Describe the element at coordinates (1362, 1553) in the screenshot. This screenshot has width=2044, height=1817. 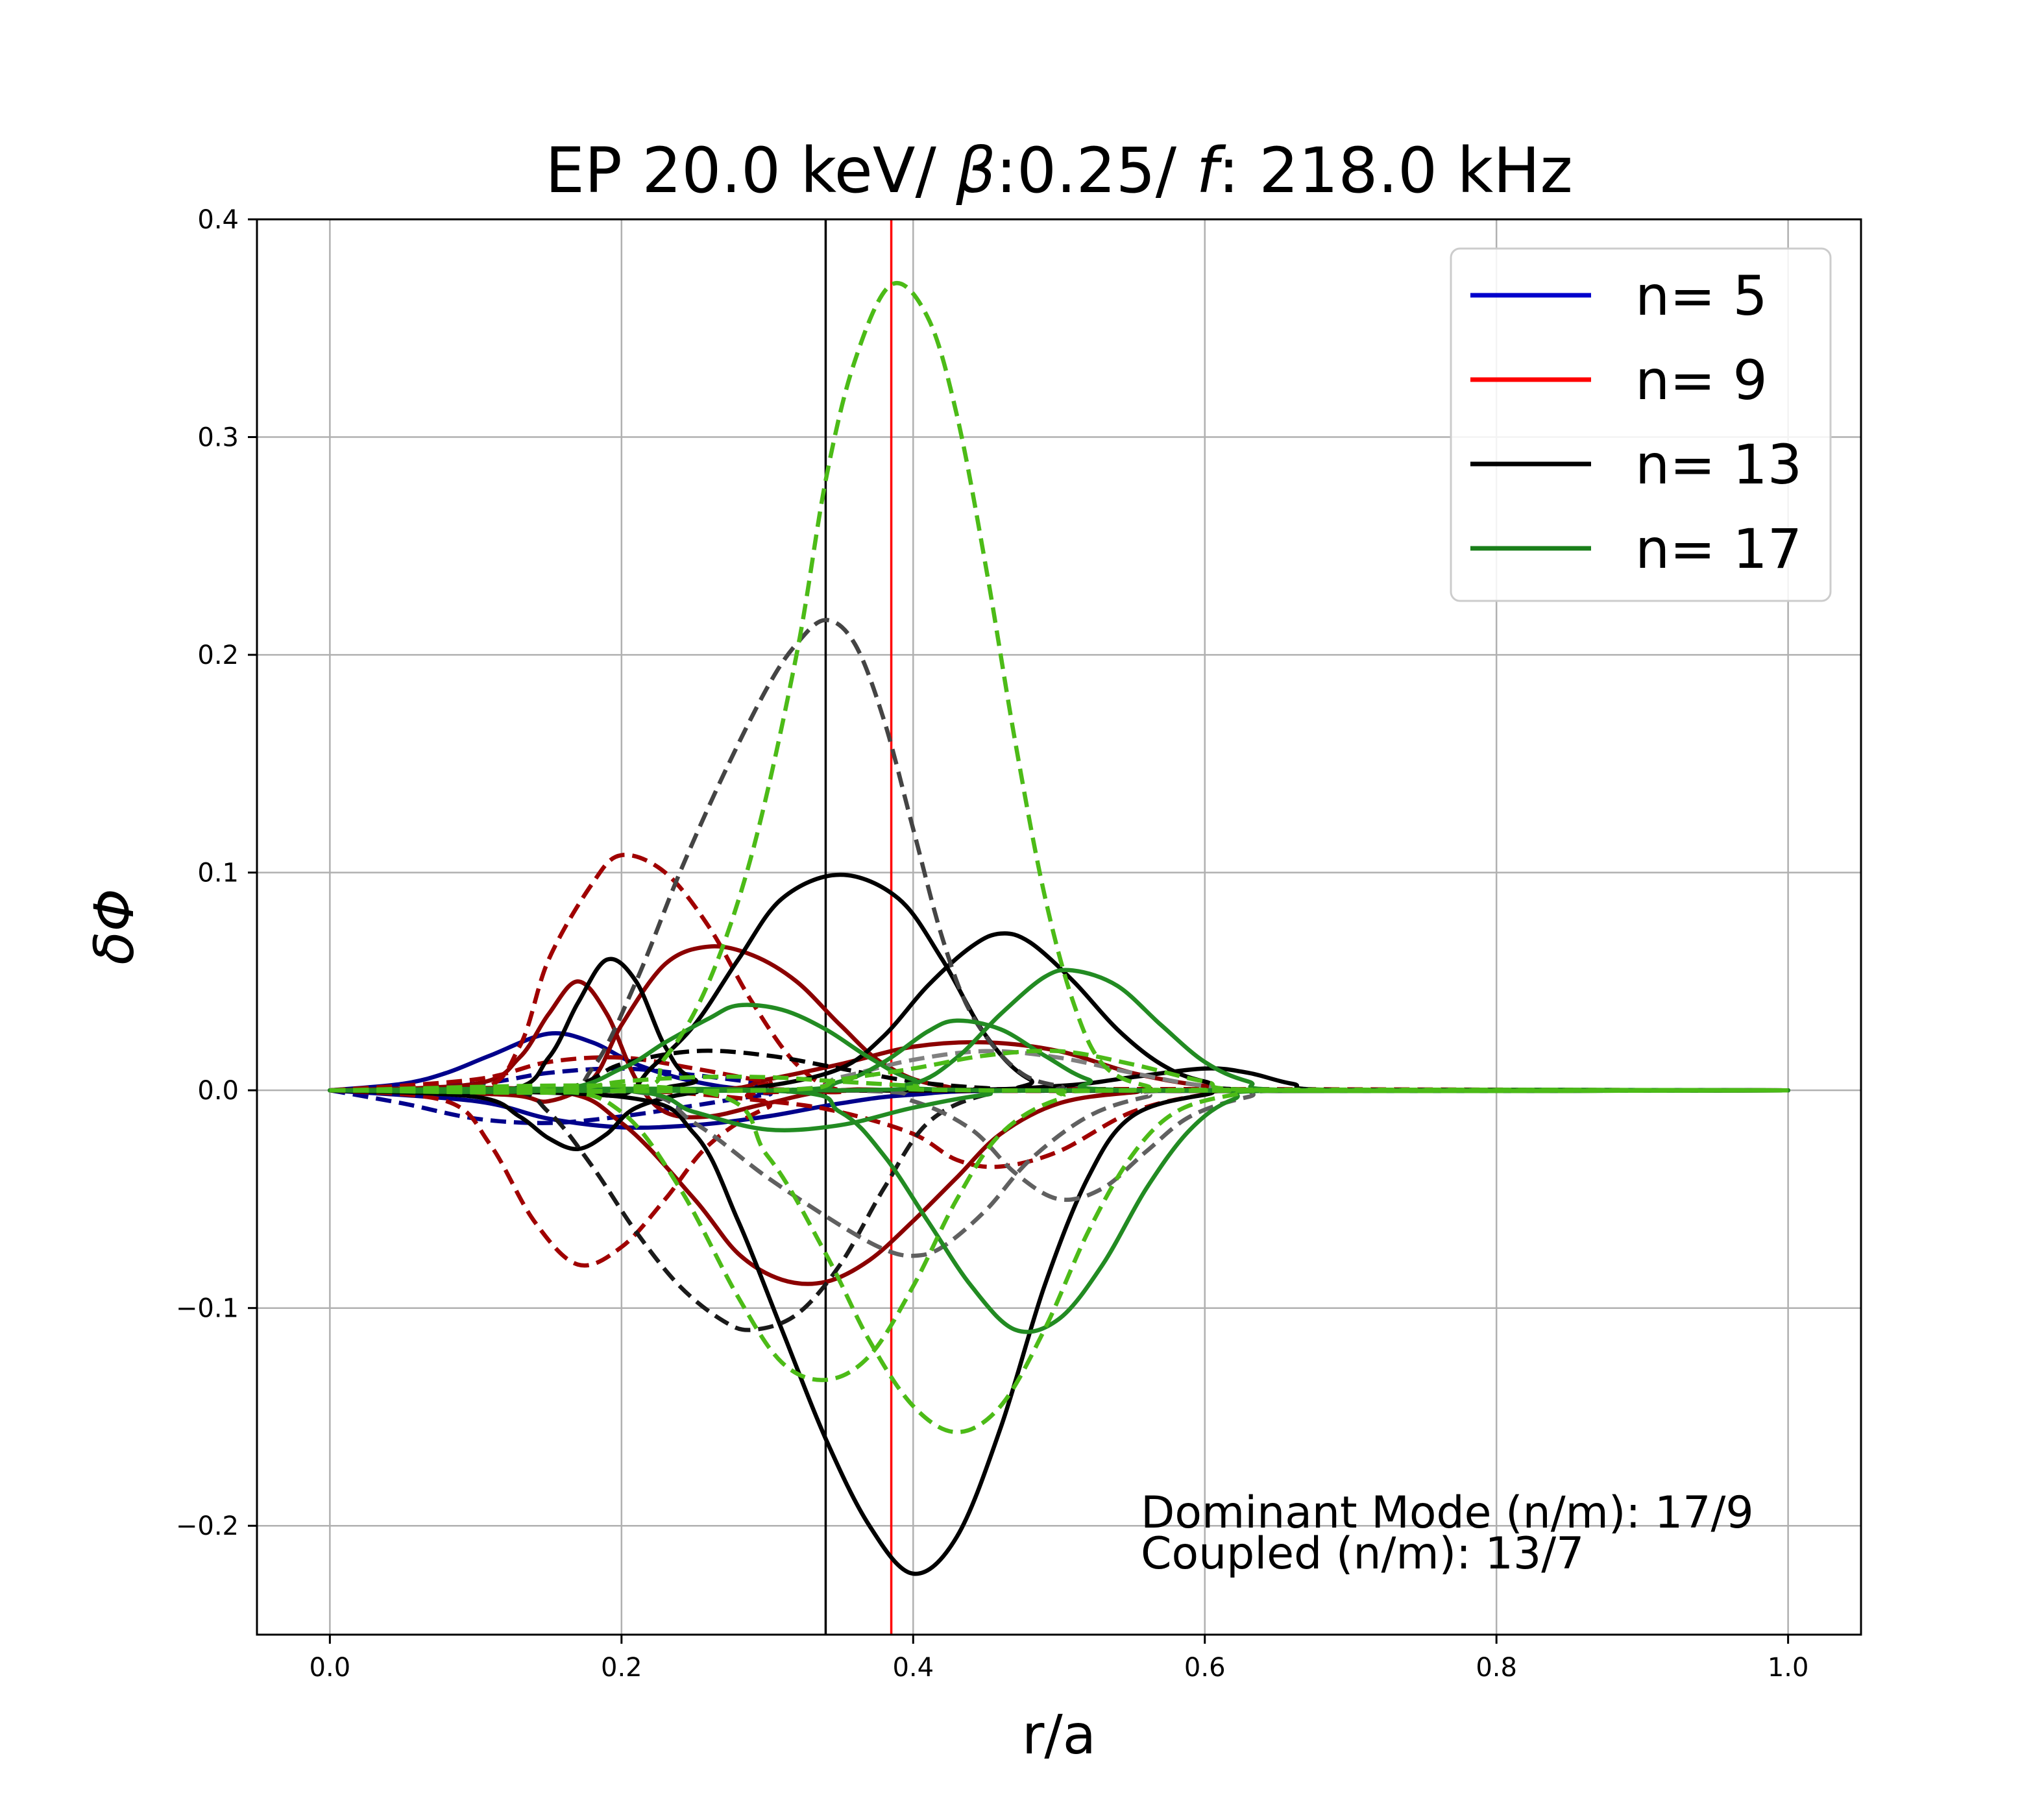
I see `annotation-coupled-mode: Coupled (n/m): 13/7` at that location.